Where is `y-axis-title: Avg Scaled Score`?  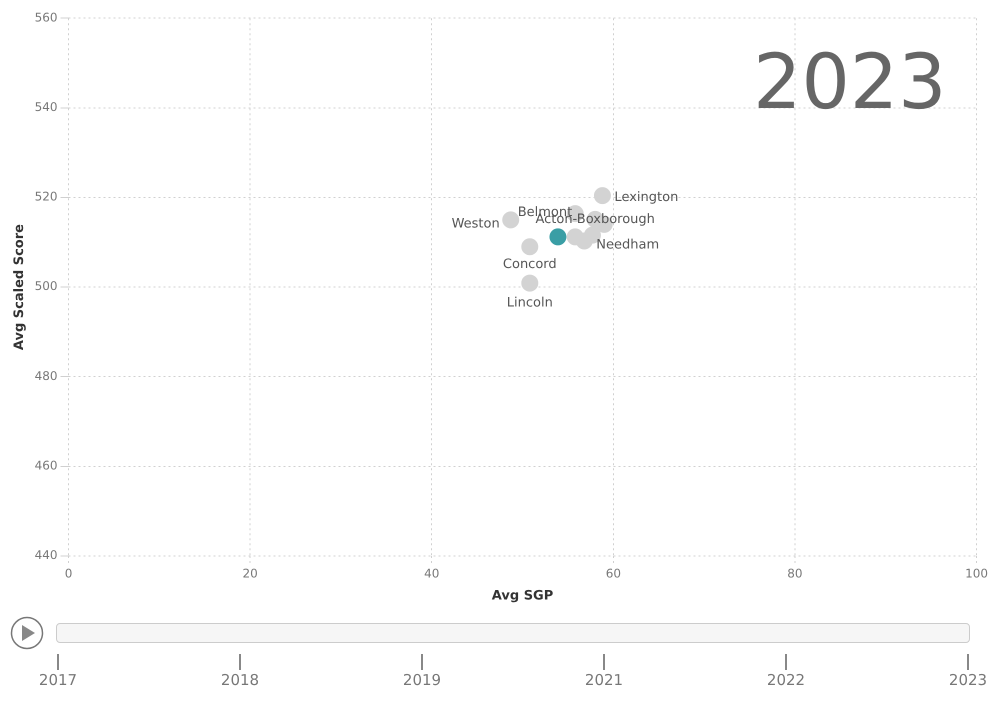
y-axis-title: Avg Scaled Score is located at coordinates (20, 287).